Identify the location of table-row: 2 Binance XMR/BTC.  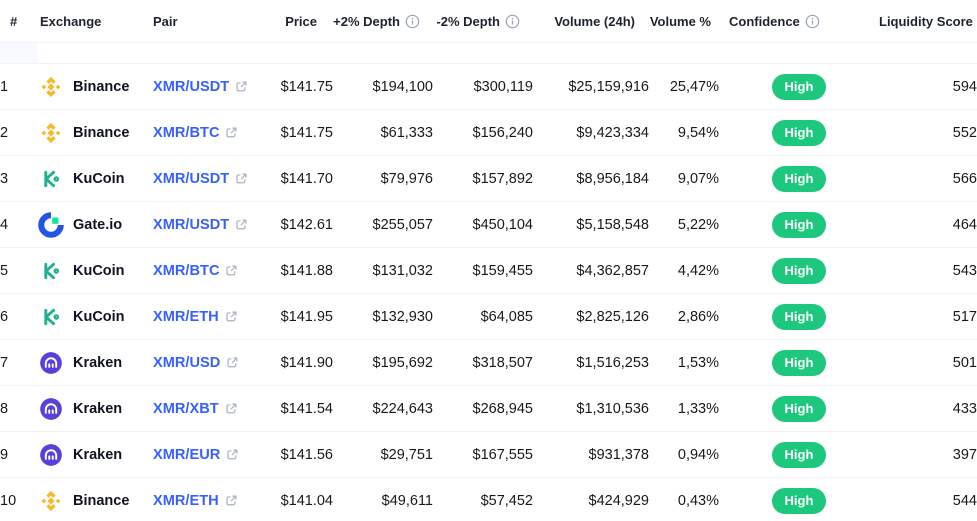
(488, 132).